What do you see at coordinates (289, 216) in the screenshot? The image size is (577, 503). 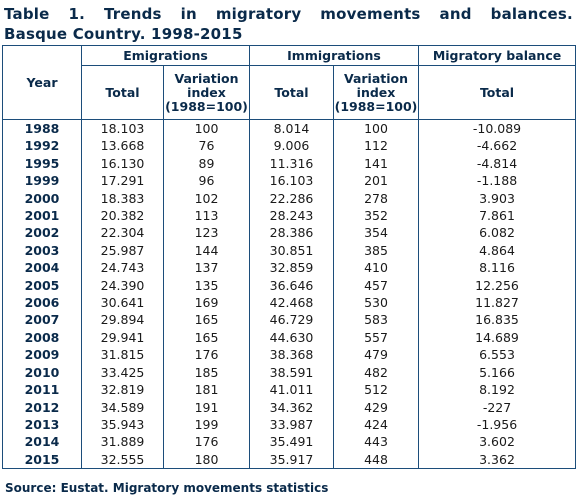 I see `table-row: 2001 20.382 113 28.243 352 7.861` at bounding box center [289, 216].